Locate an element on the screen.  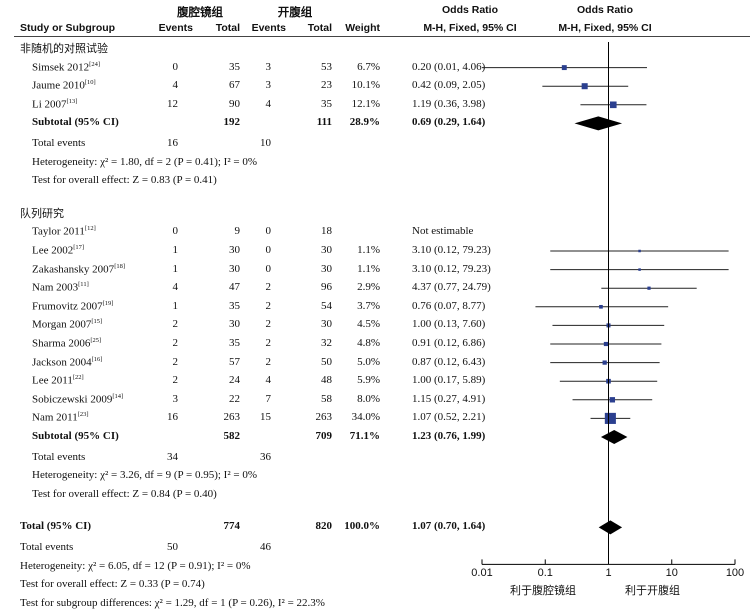
header-study: Study or Subgroup is located at coordinates (68, 28).